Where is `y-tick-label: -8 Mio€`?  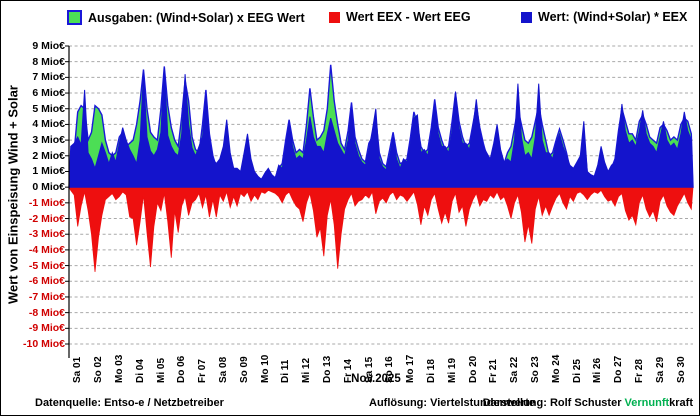
y-tick-label: -8 Mio€ is located at coordinates (46, 312).